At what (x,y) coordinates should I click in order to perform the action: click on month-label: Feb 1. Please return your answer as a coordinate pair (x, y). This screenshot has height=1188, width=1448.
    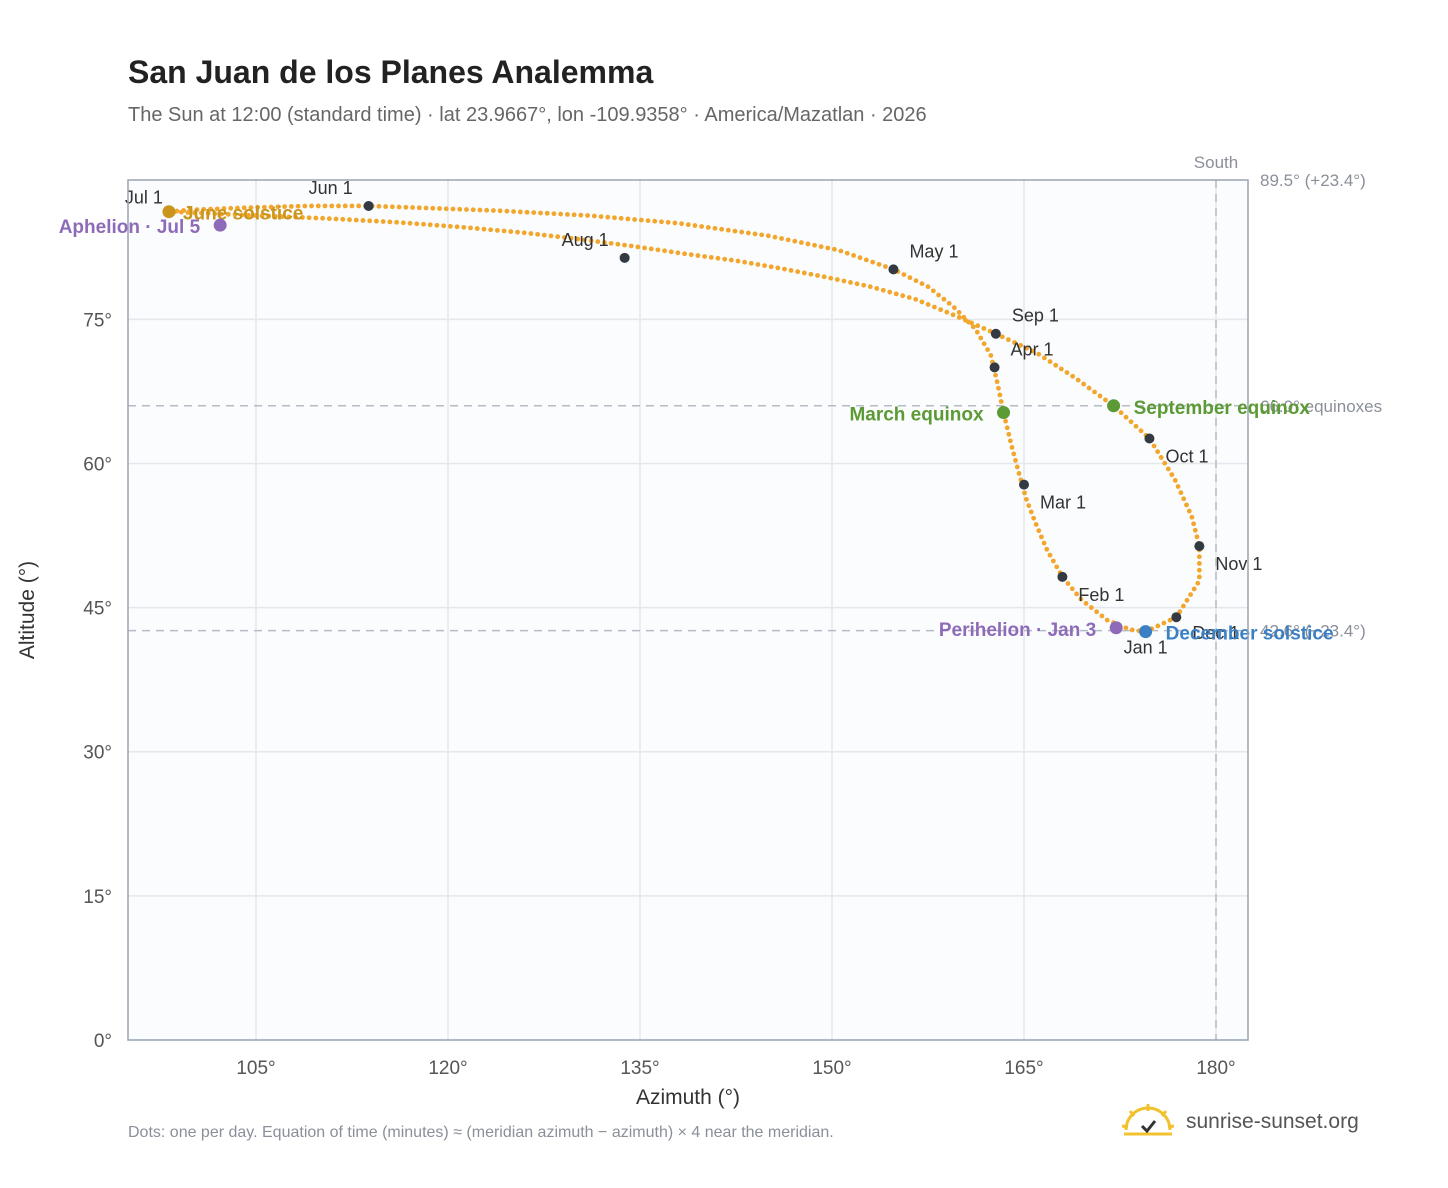
    Looking at the image, I should click on (1101, 595).